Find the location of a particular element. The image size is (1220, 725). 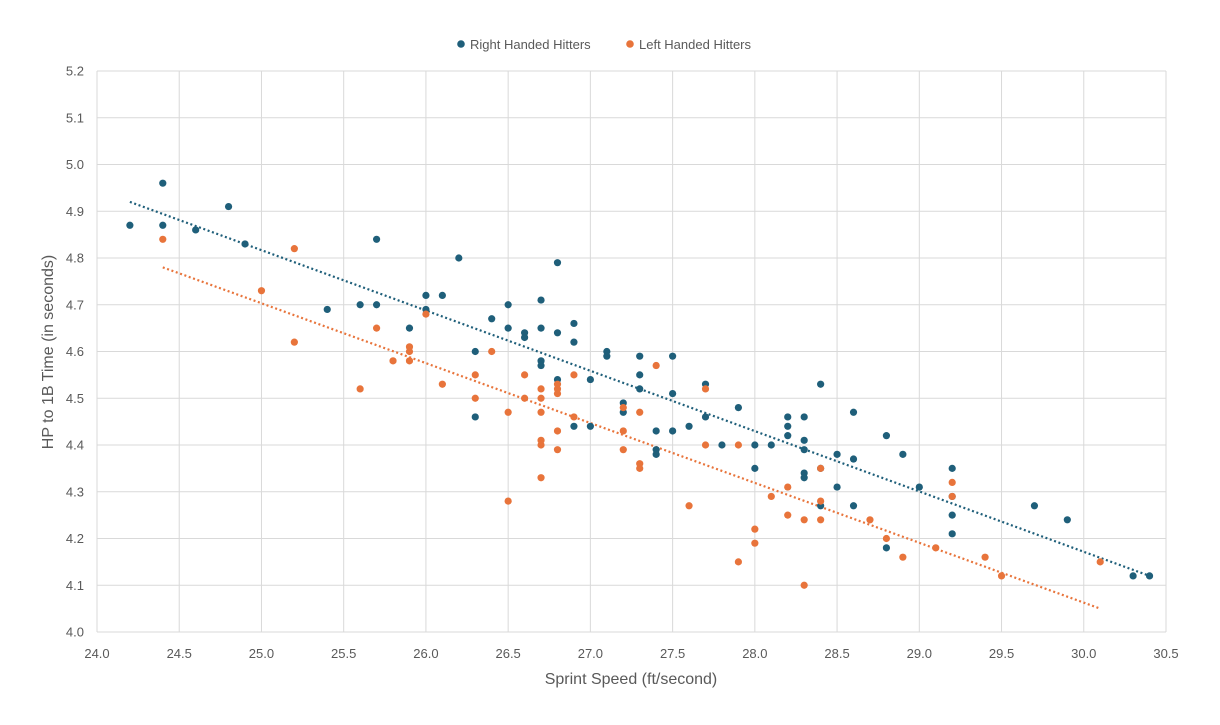

y-axis-title: HP to 1B Time (in seconds) is located at coordinates (48, 352).